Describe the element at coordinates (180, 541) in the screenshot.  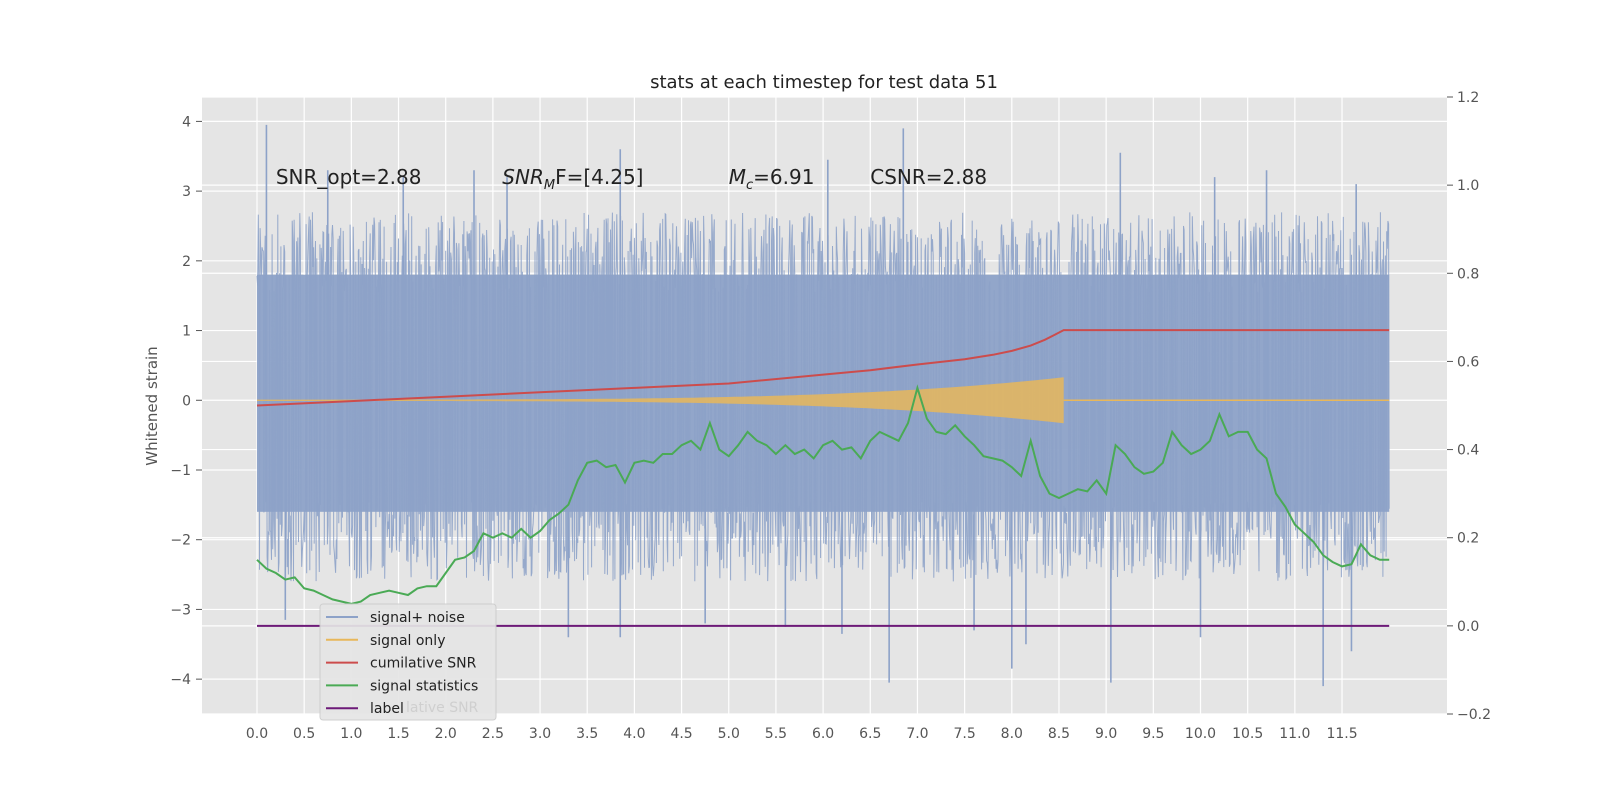
I see `y-tick-label: −2` at that location.